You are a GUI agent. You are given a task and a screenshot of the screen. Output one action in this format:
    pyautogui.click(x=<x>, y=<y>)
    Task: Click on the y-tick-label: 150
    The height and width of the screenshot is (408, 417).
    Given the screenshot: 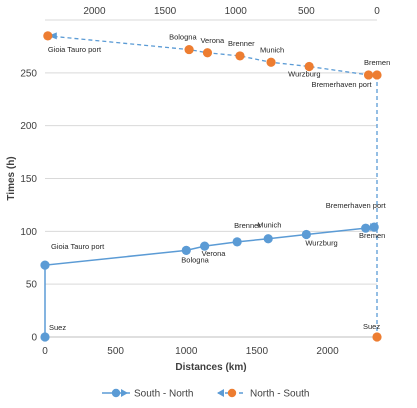 What is the action you would take?
    pyautogui.click(x=28, y=179)
    